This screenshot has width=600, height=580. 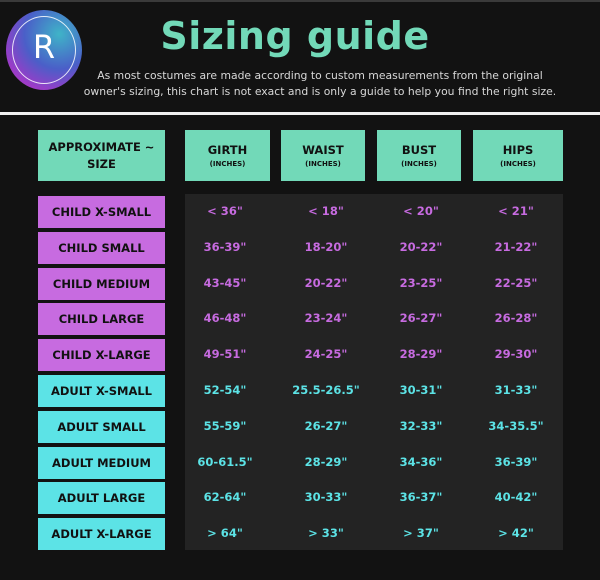 I want to click on size-label: CHILD X-SMALL, so click(x=101, y=212).